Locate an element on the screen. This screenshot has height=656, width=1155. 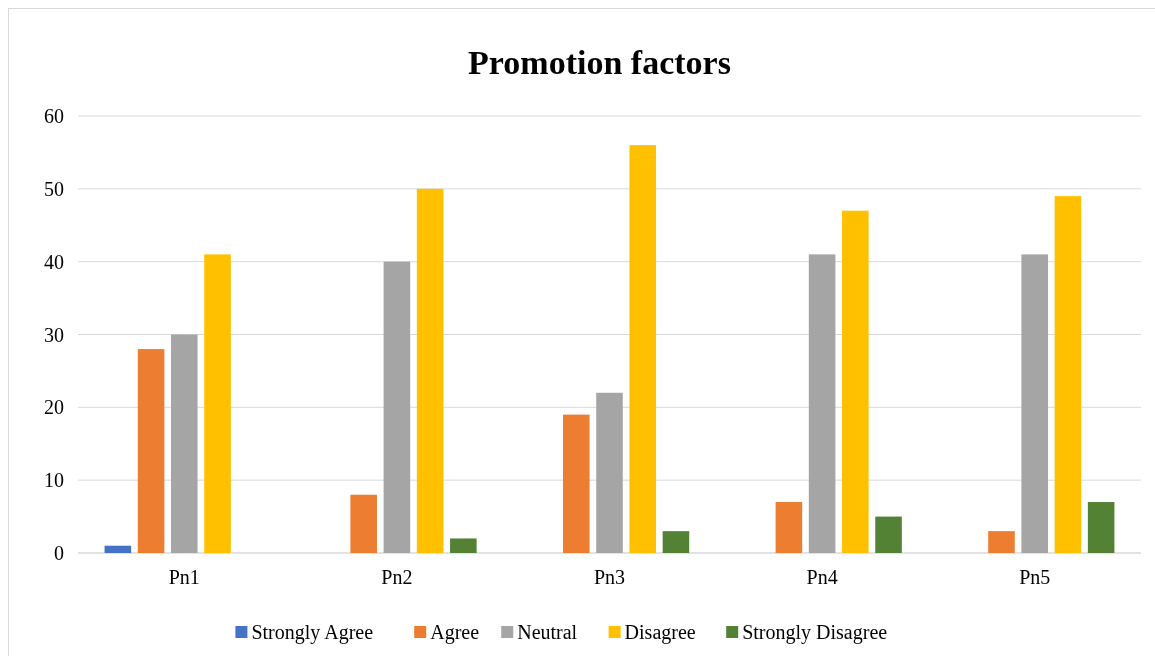
legend-label: Neutral is located at coordinates (547, 632).